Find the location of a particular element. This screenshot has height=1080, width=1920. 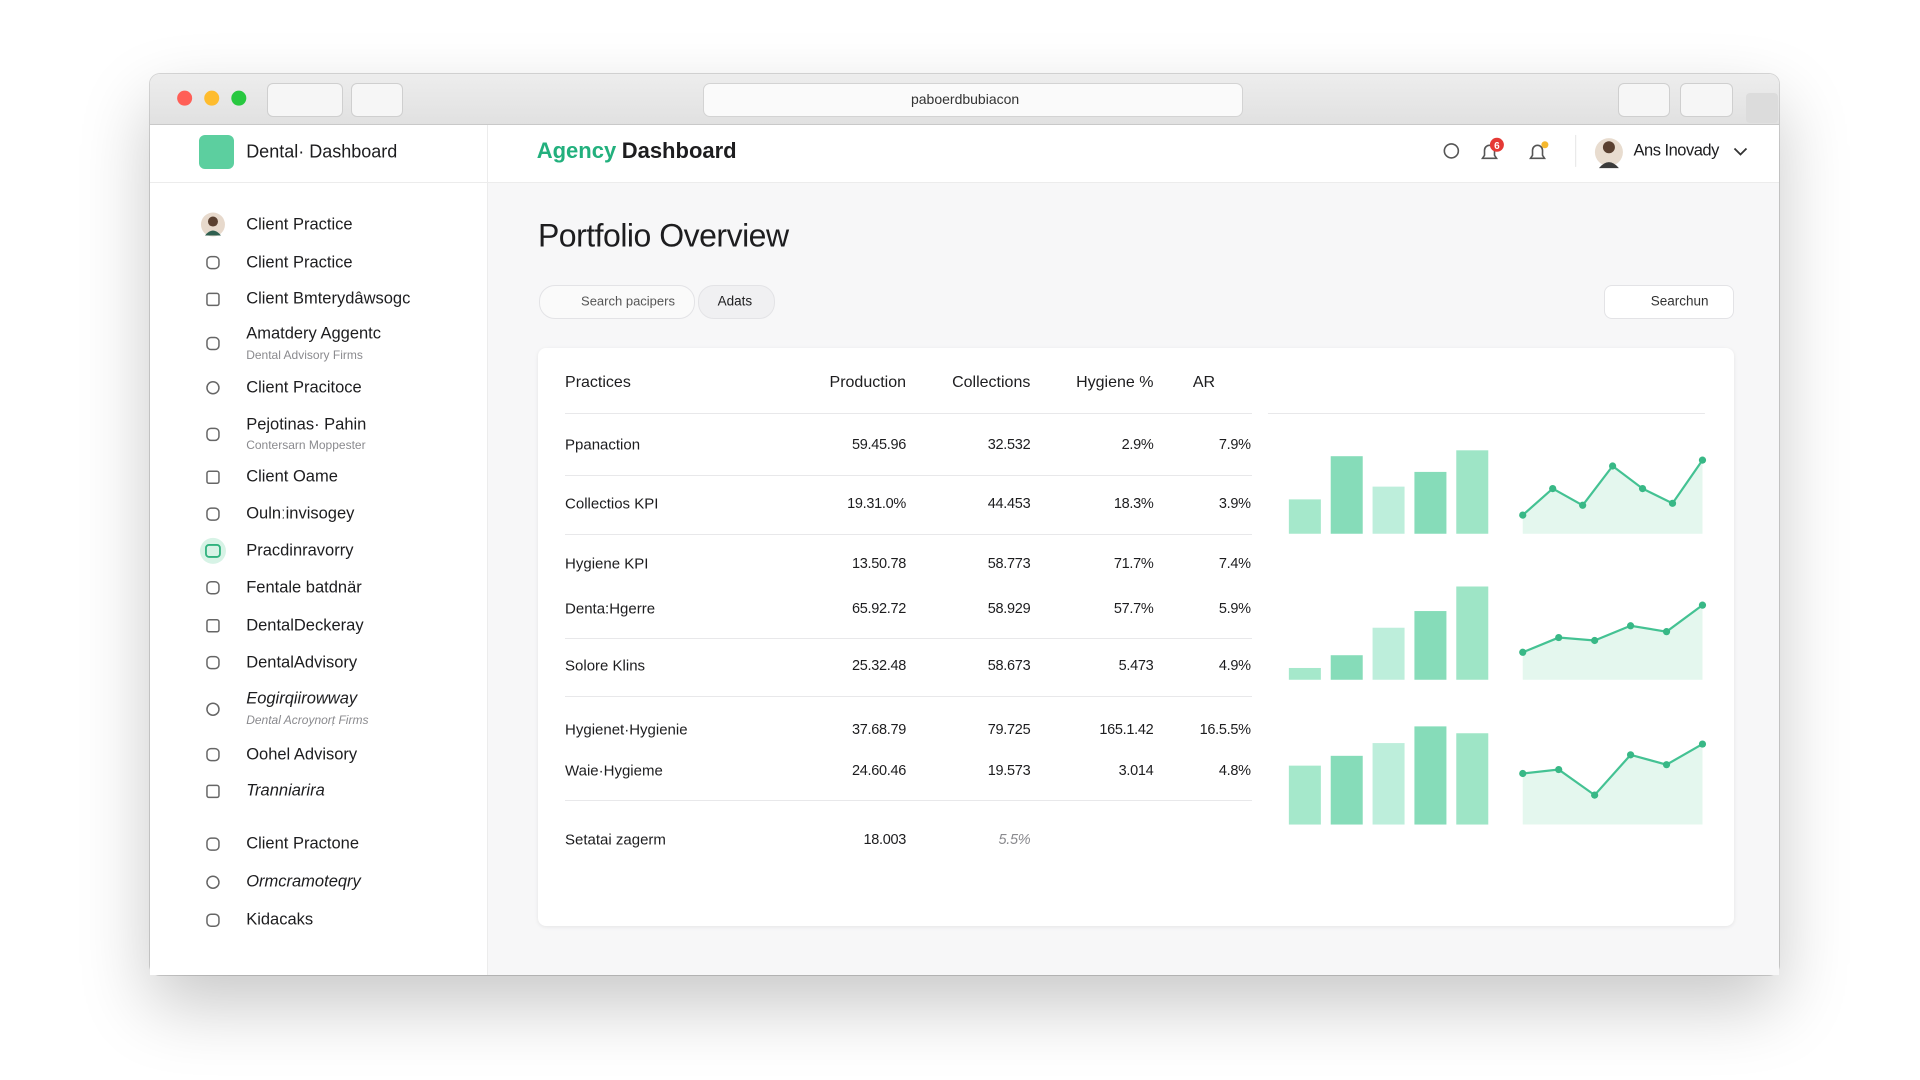

nav-item: Client Oame is located at coordinates (292, 476).